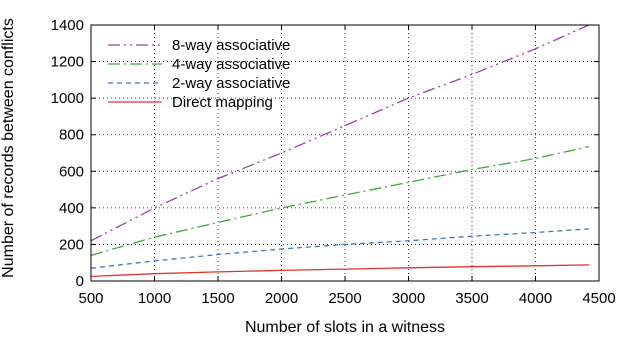 Image resolution: width=632 pixels, height=338 pixels. I want to click on x-tick-label: 2500, so click(344, 298).